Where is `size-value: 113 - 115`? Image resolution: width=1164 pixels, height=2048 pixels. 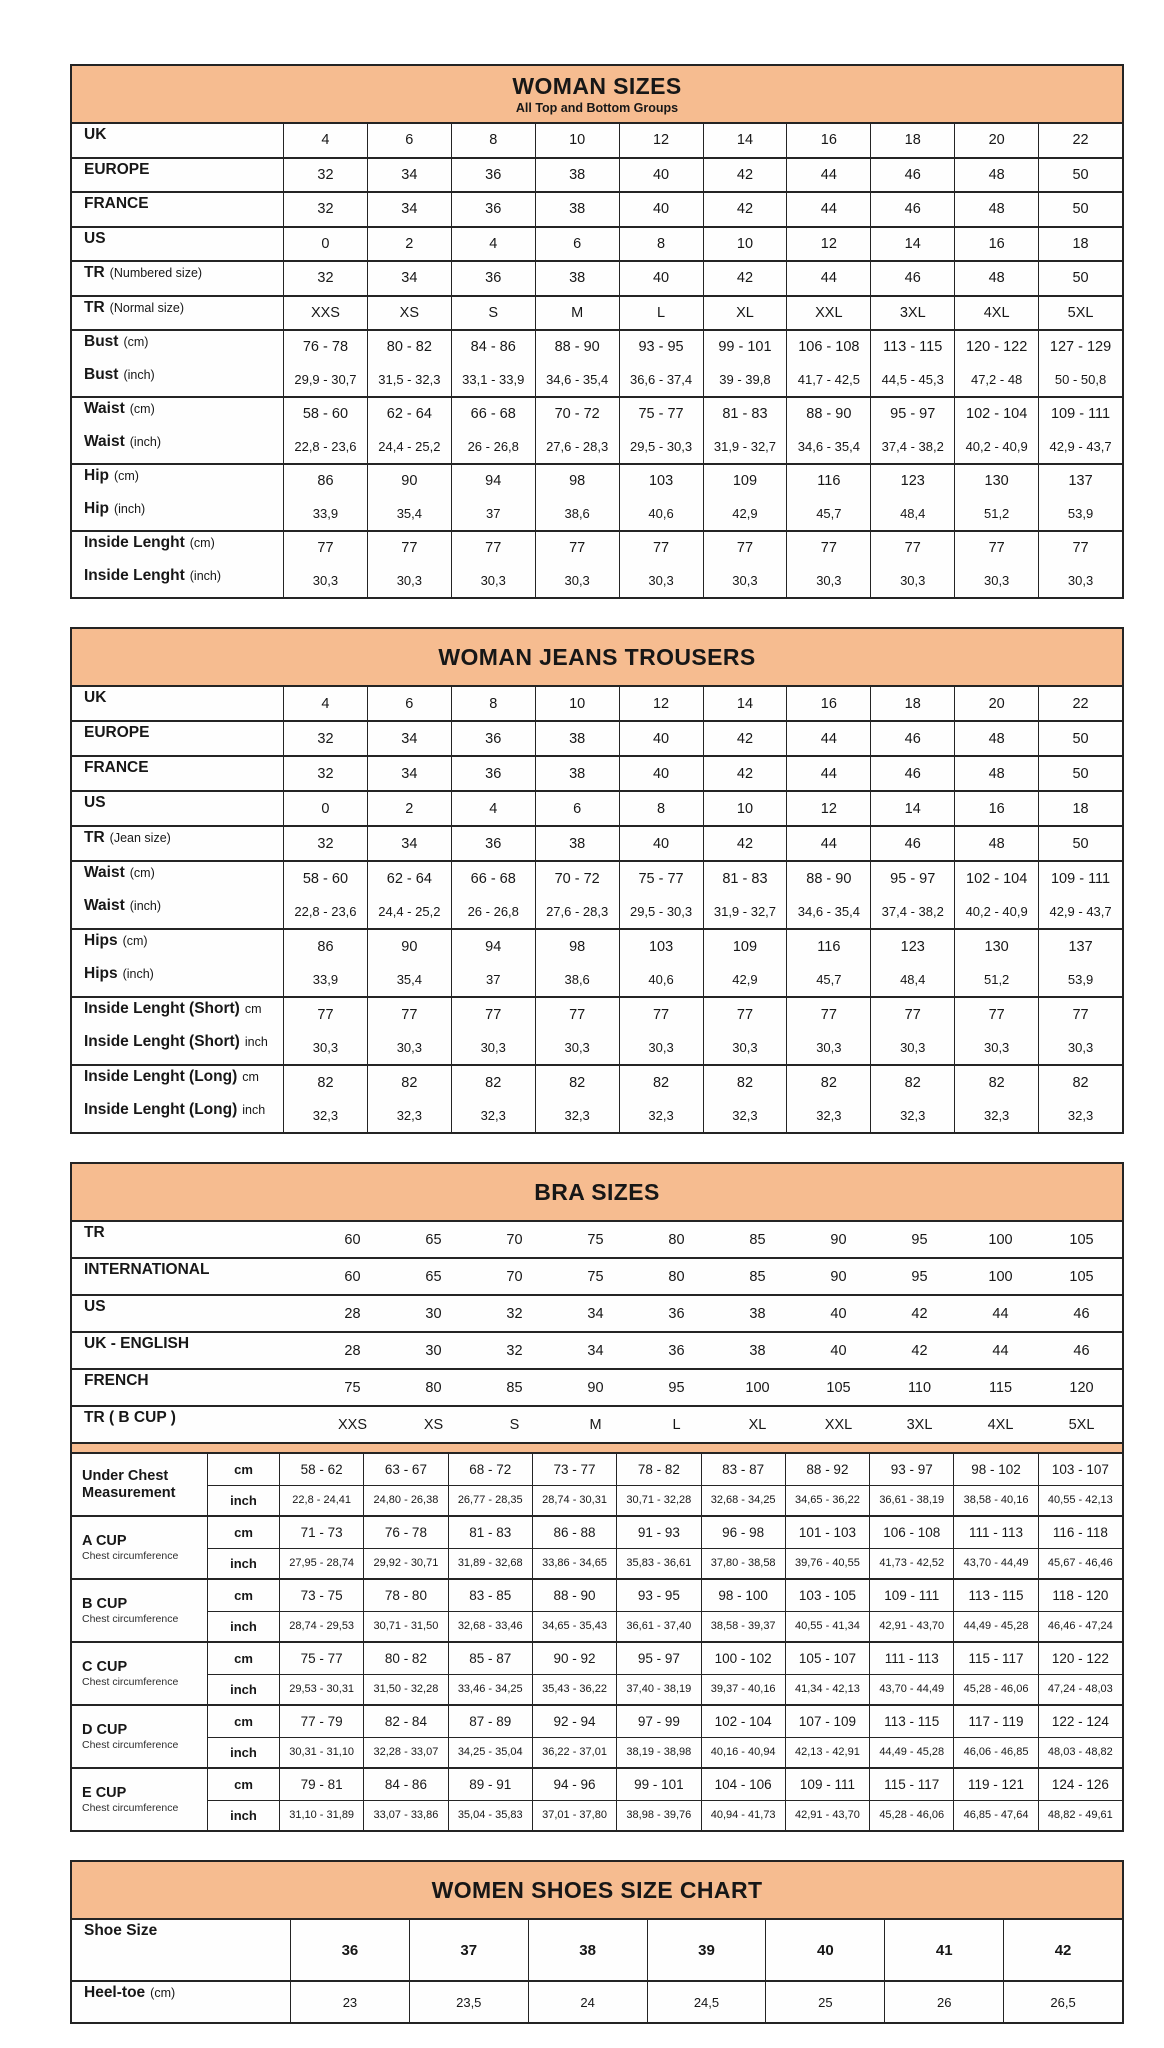 size-value: 113 - 115 is located at coordinates (912, 347).